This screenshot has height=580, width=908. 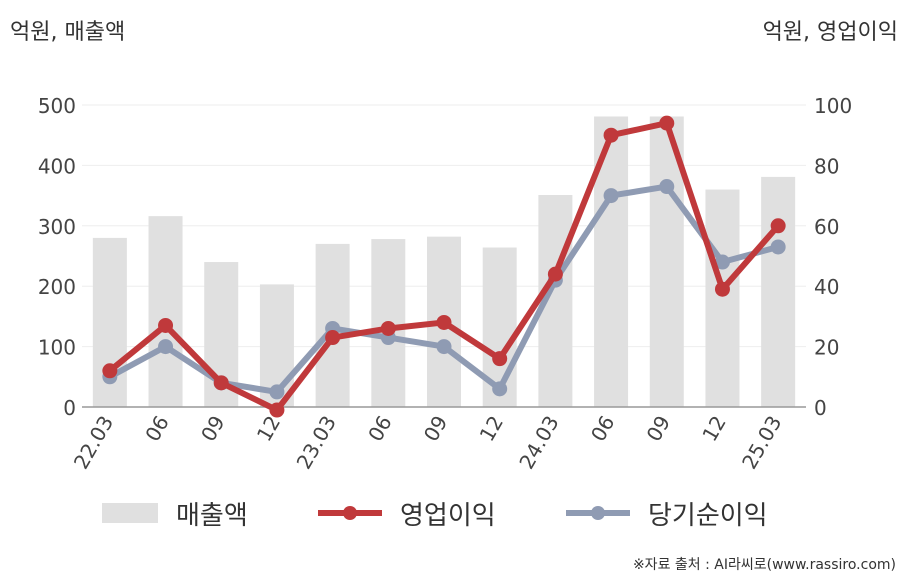 What do you see at coordinates (820, 408) in the screenshot?
I see `right-y-tick-label: 0` at bounding box center [820, 408].